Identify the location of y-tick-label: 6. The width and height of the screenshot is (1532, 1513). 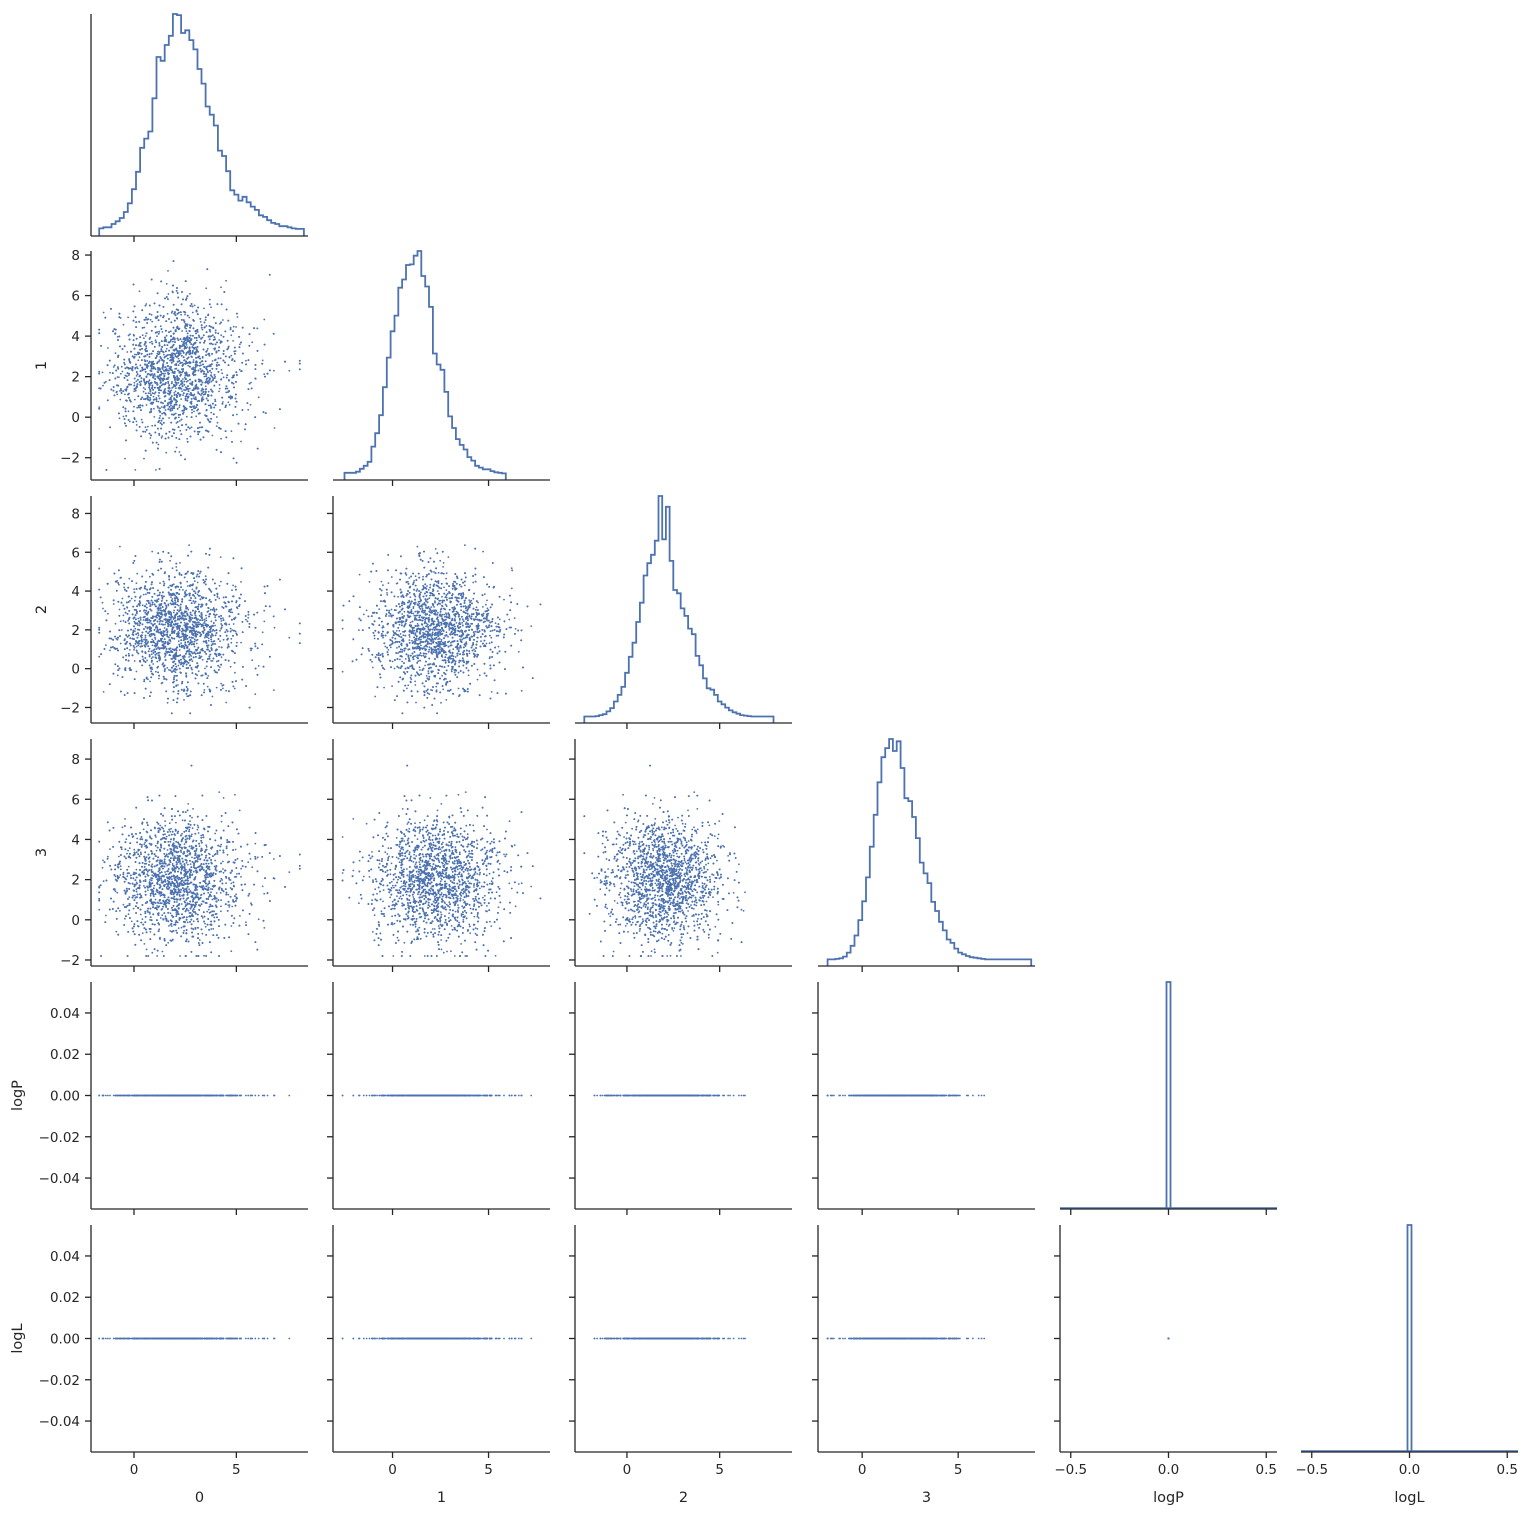
(75, 297).